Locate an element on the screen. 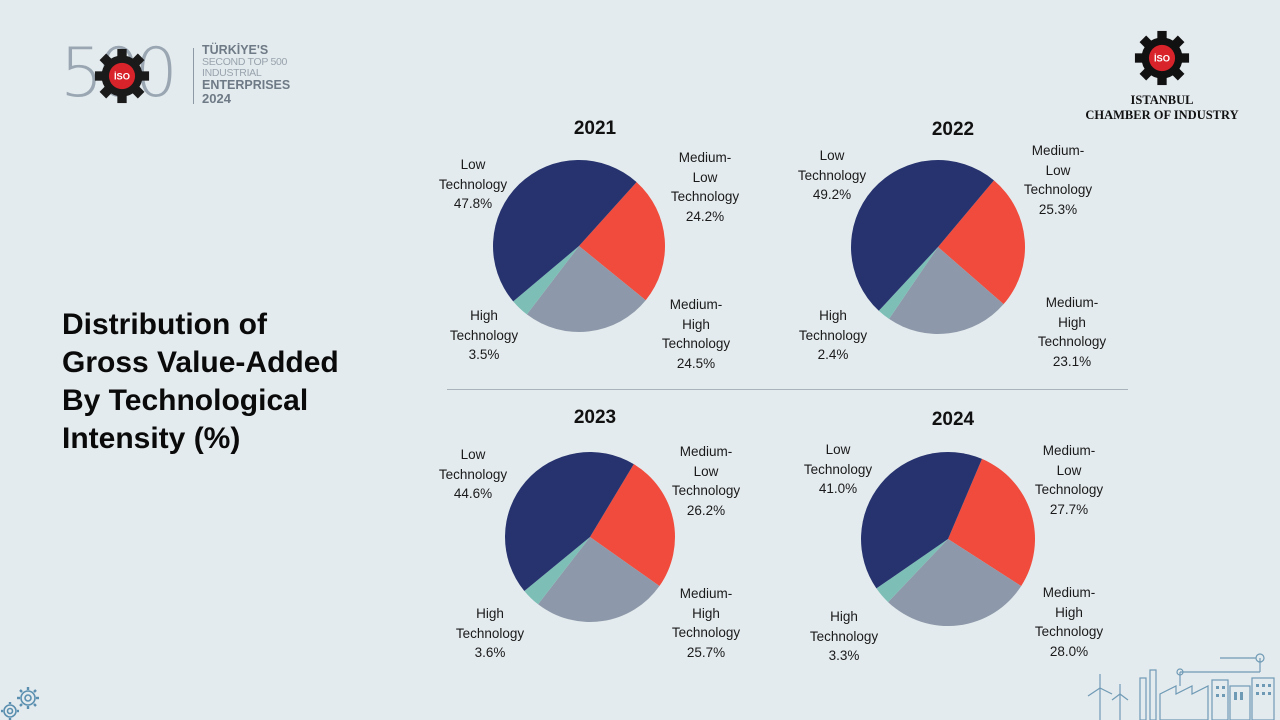 Image resolution: width=1280 pixels, height=720 pixels. slice-label-high: High Technology 2.4% is located at coordinates (833, 335).